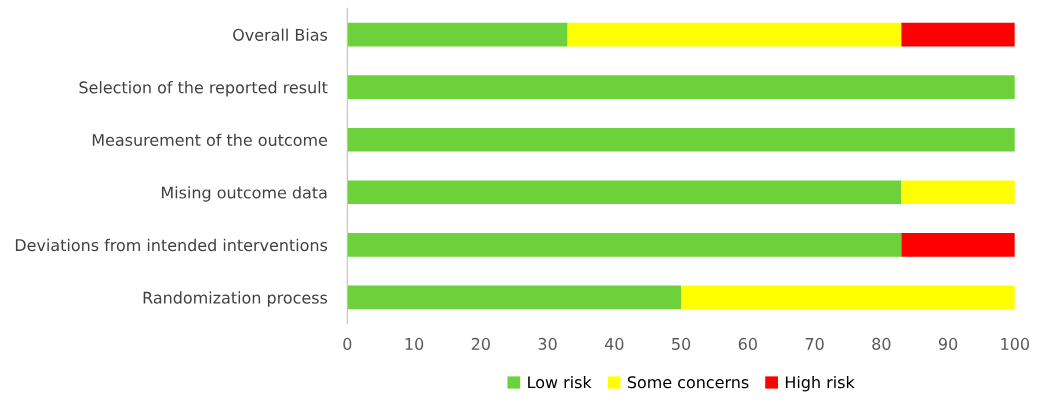 This screenshot has height=415, width=1043. I want to click on y-tick-label: Deviations from intended interventions, so click(171, 245).